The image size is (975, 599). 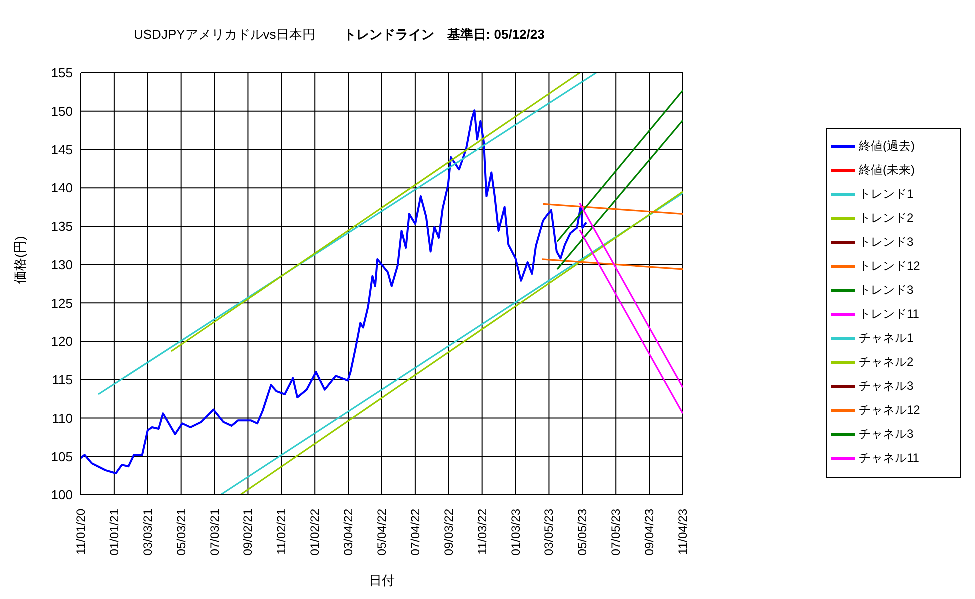 What do you see at coordinates (382, 532) in the screenshot?
I see `x-tick-label: 05/04/22` at bounding box center [382, 532].